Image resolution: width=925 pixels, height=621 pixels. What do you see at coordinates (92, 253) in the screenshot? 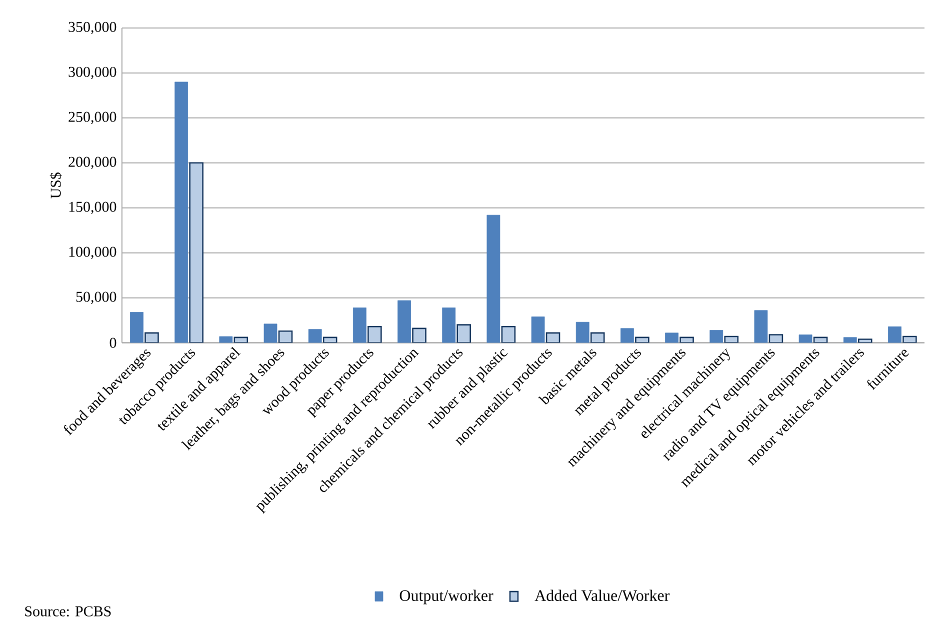
I see `y-tick-label: 100,000` at bounding box center [92, 253].